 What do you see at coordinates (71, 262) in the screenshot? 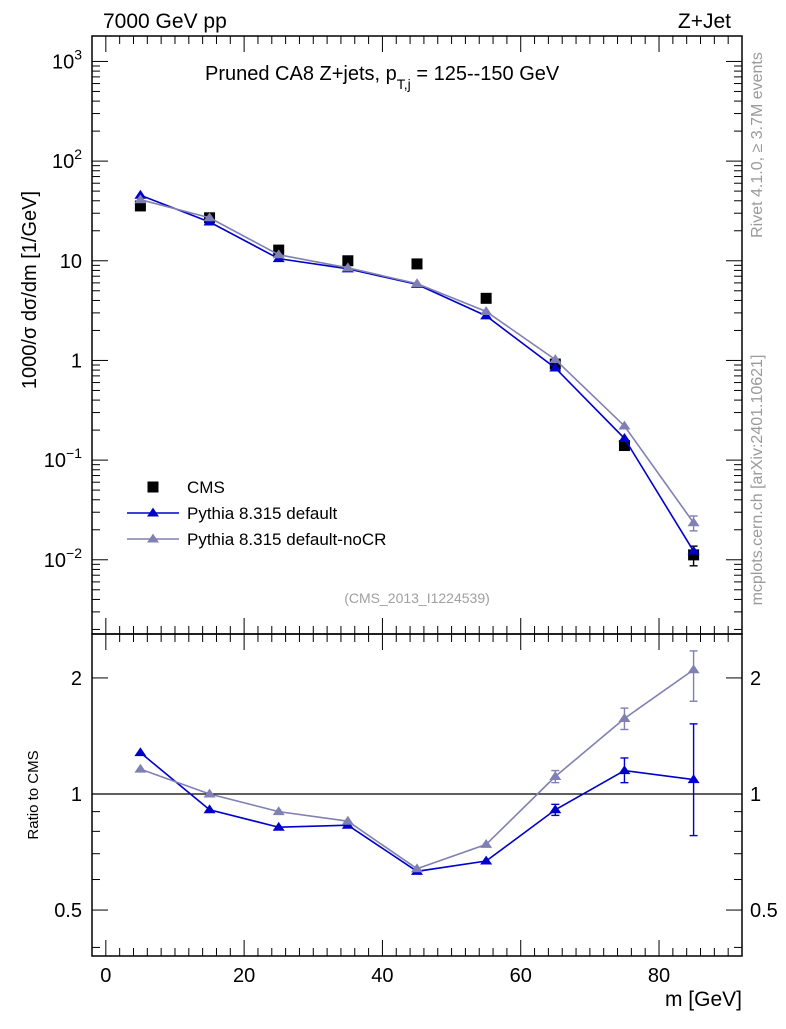
I see `main-y-tick-label: 10` at bounding box center [71, 262].